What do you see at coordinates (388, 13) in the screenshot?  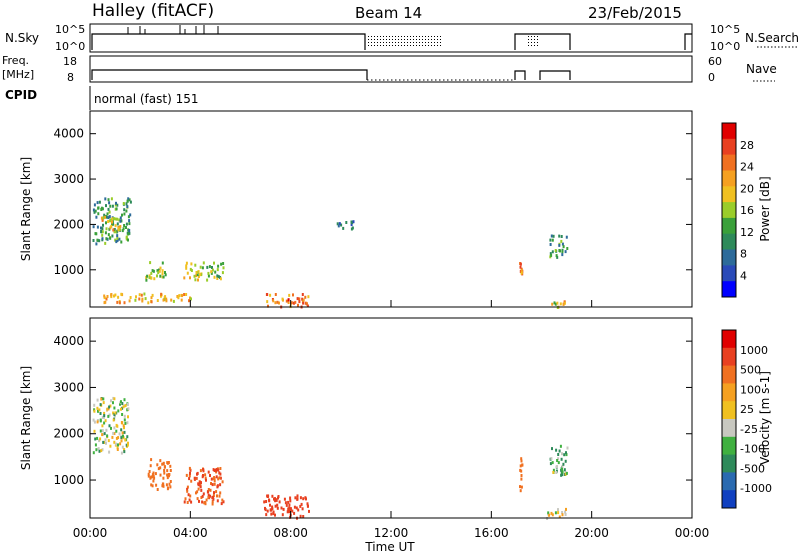 I see `beam-label: Beam 14` at bounding box center [388, 13].